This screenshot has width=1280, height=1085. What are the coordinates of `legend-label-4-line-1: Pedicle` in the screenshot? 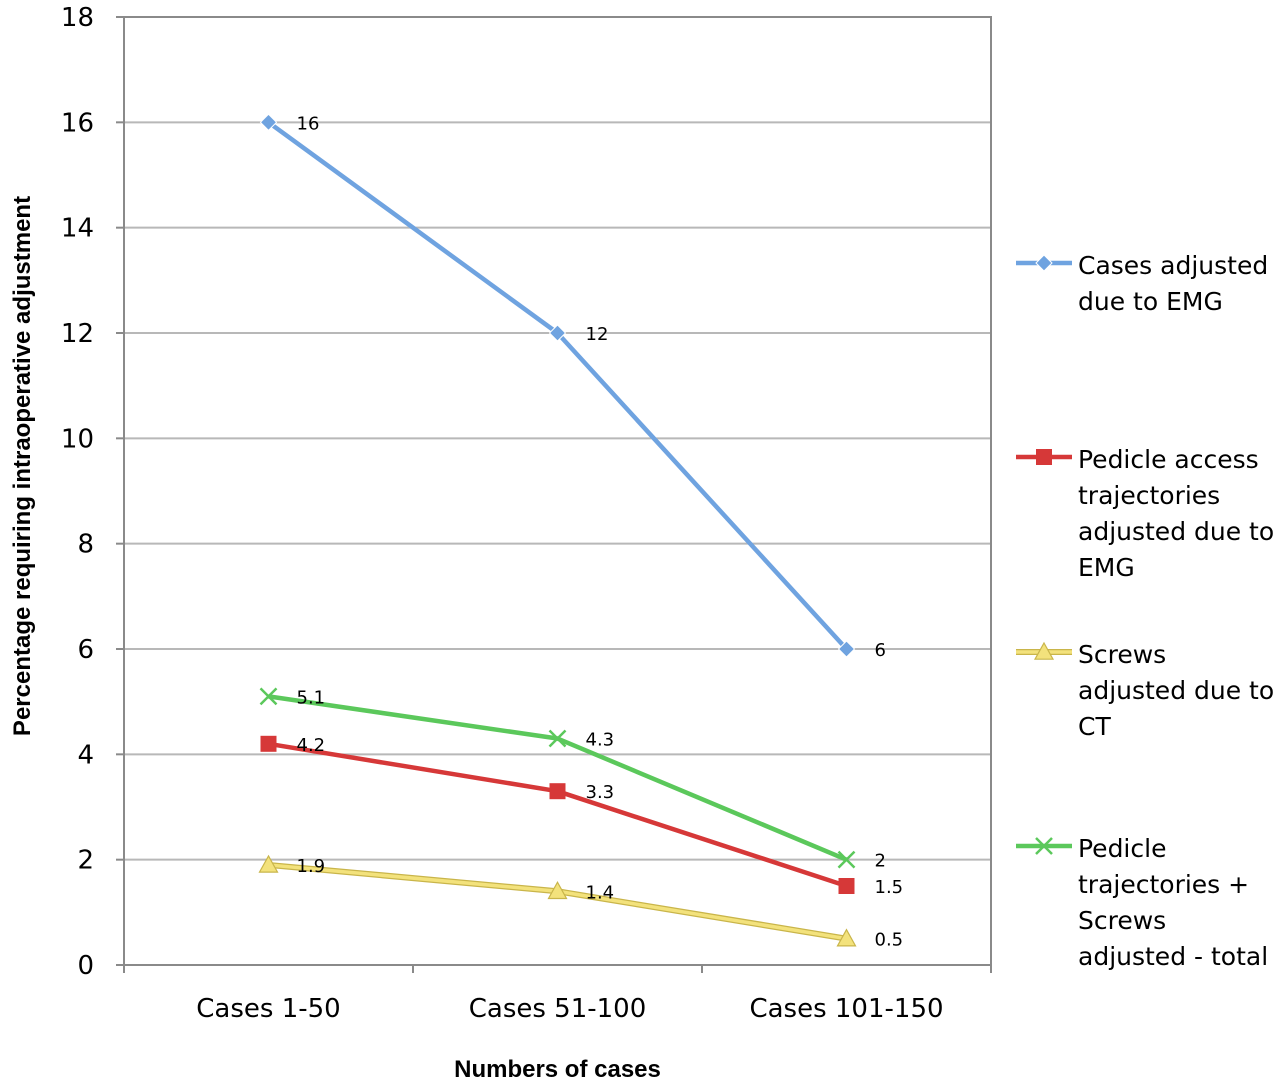 It's located at (1122, 848).